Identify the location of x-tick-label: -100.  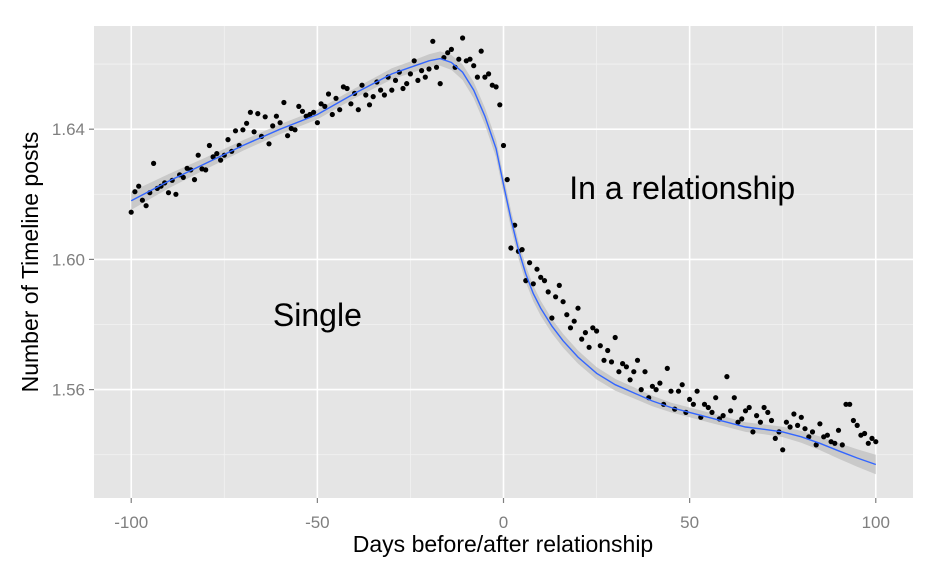
(131, 522).